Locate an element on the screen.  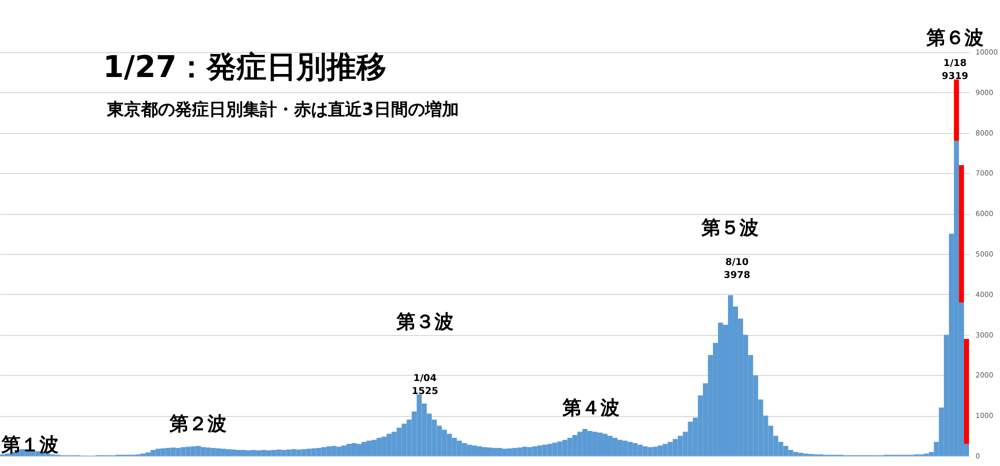
annotation: 第５波 is located at coordinates (729, 228).